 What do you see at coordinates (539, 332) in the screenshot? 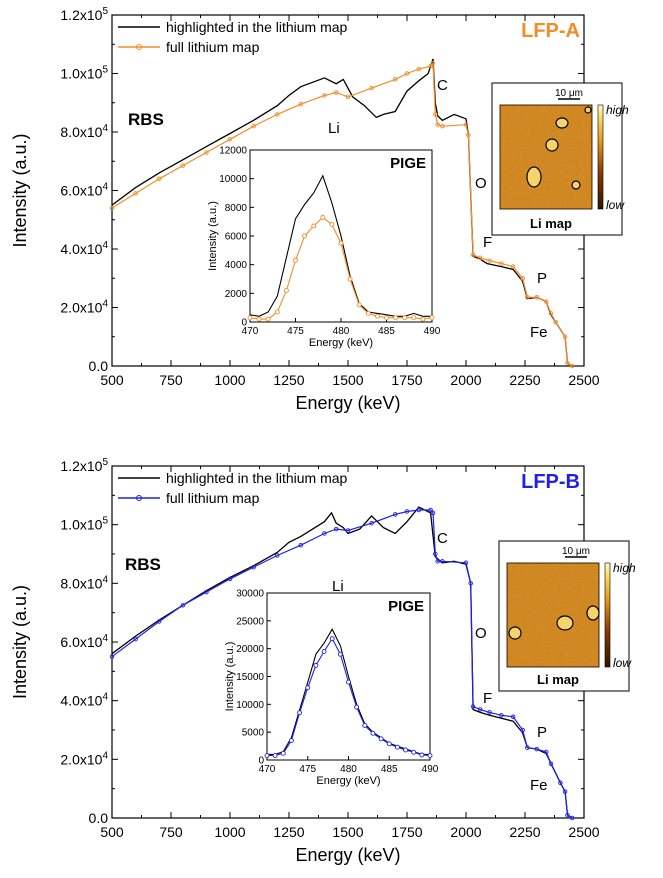
I see `annotation-fe: Fe` at bounding box center [539, 332].